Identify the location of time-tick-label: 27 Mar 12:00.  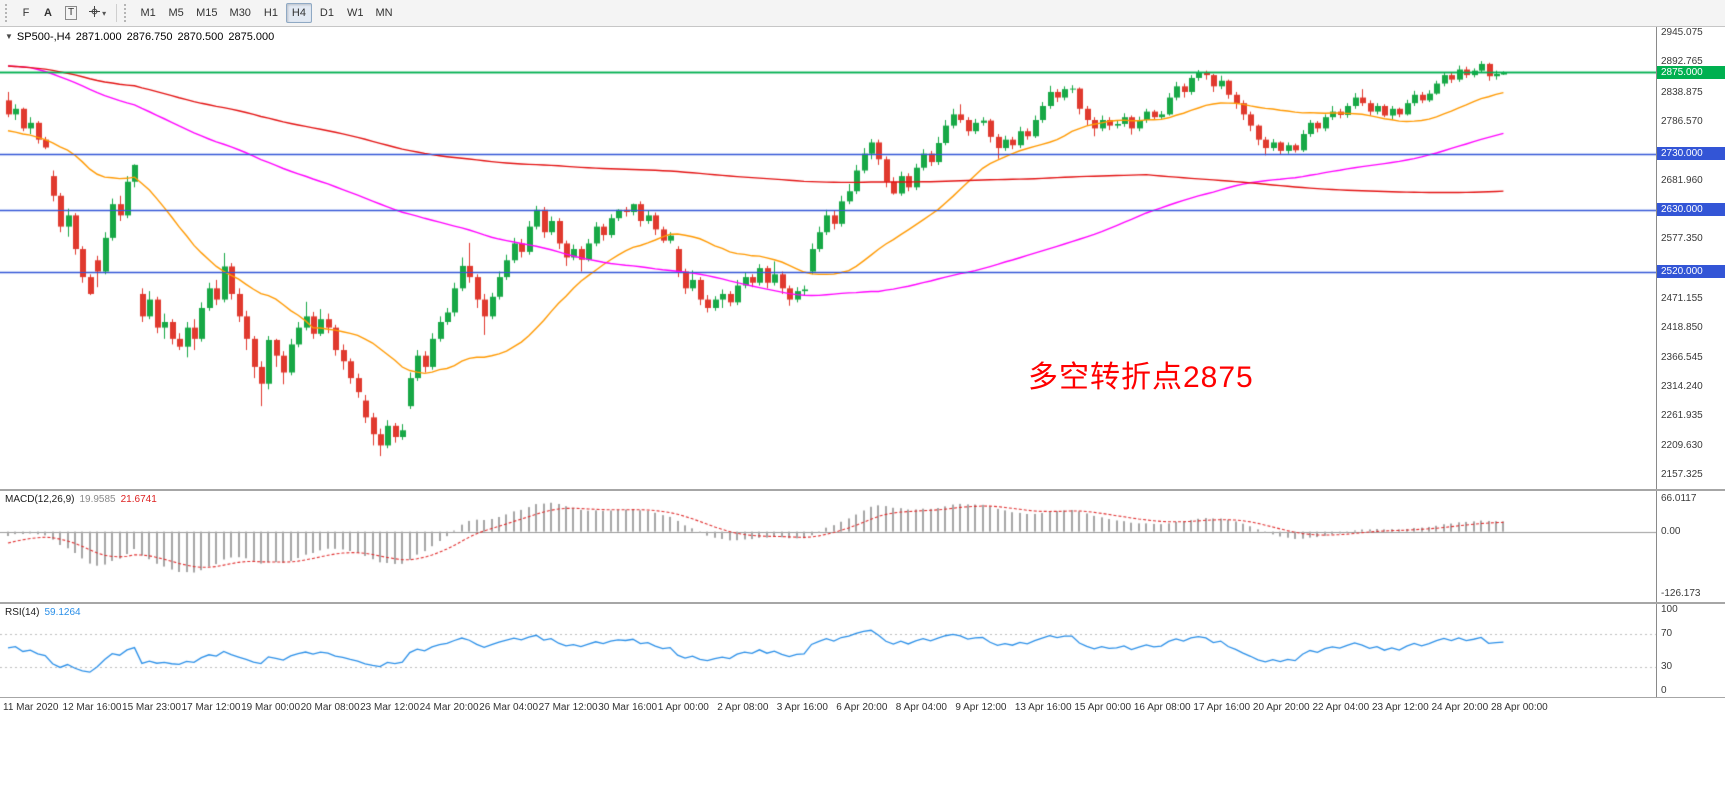
(568, 707).